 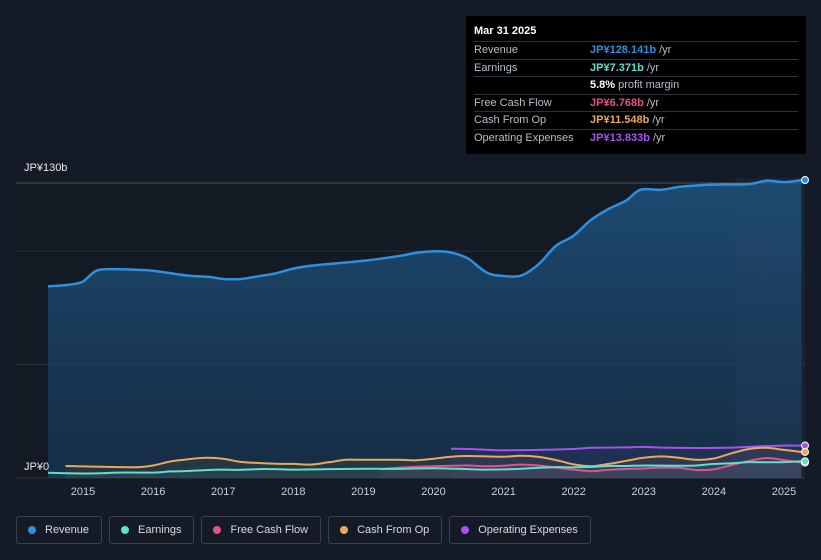 I want to click on x-tick-label: 2015, so click(x=83, y=492).